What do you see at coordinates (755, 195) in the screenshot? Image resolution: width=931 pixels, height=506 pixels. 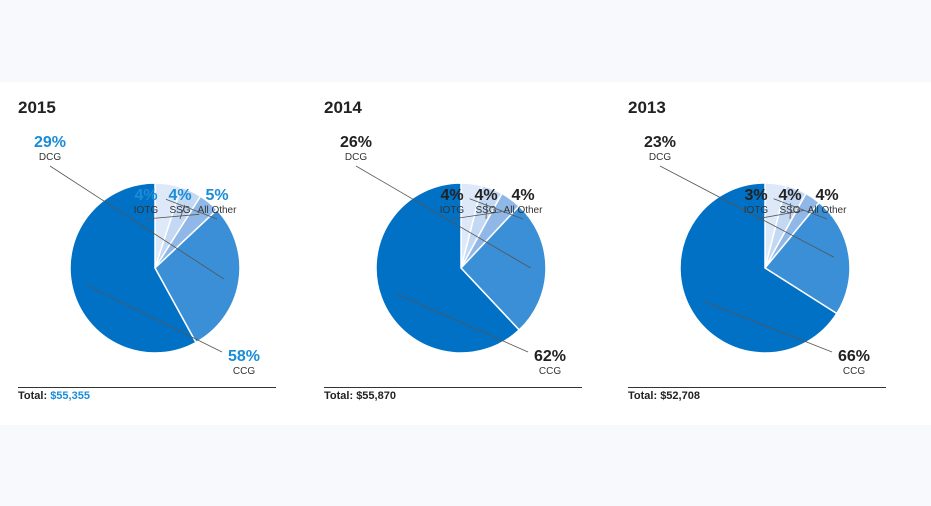 I see `pct-label-iotg: 3%` at bounding box center [755, 195].